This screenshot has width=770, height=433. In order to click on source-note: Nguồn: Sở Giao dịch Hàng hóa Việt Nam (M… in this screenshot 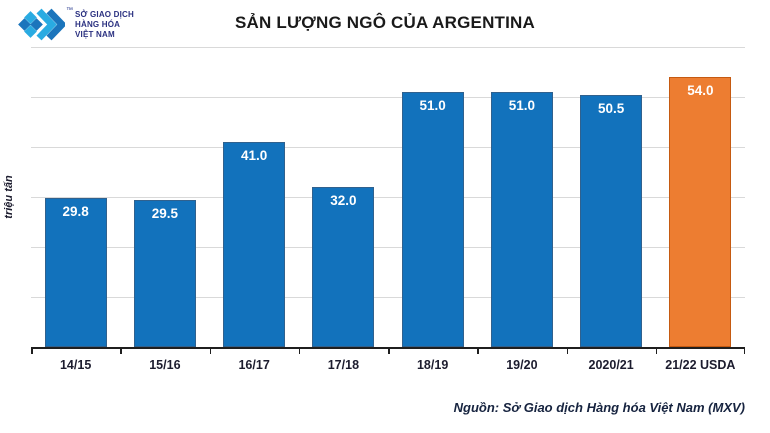, I will do `click(599, 407)`.